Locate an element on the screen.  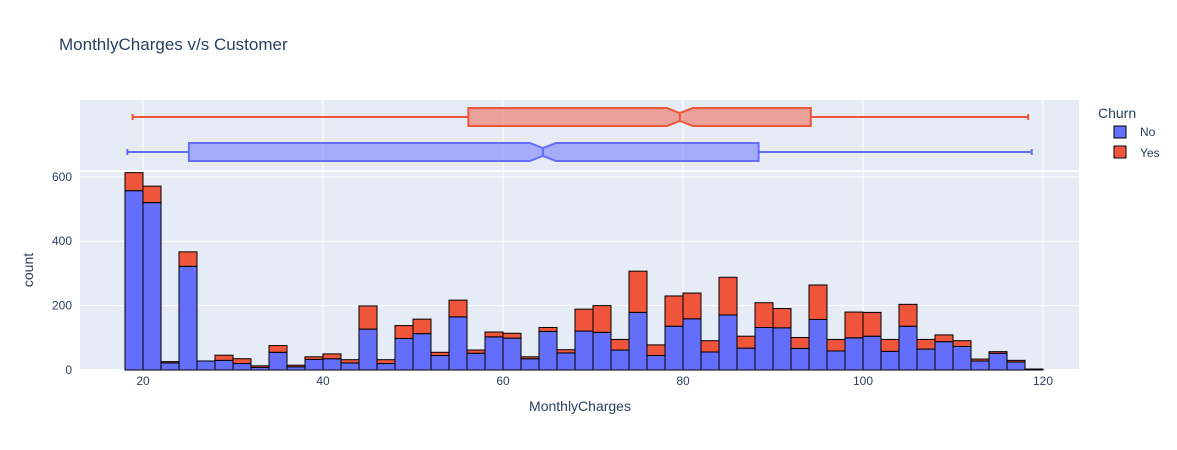
legend-label-yes: Yes is located at coordinates (1150, 153).